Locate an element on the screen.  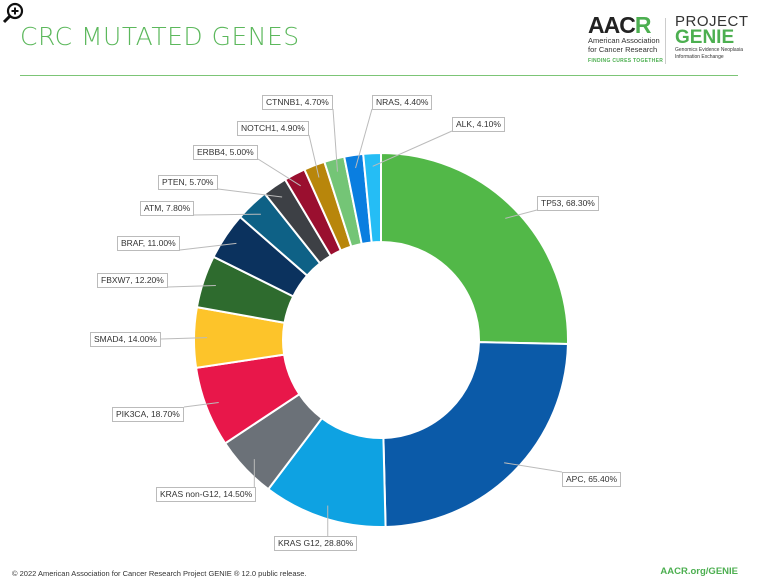
slice-label: KRAS non-G12, 14.50% is located at coordinates (206, 494).